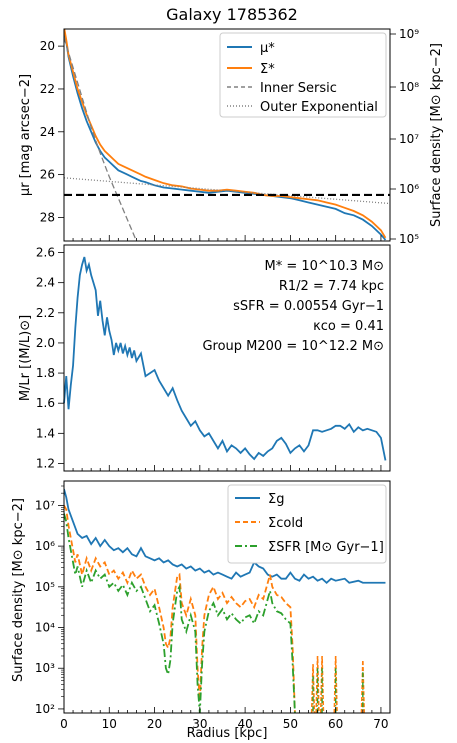 The width and height of the screenshot is (457, 743). I want to click on figure-title: Galaxy 1785362, so click(232, 14).